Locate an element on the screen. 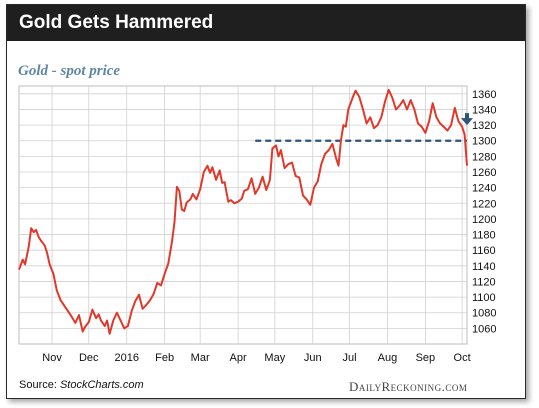 This screenshot has width=539, height=408. y-tick-label: 1320 is located at coordinates (484, 126).